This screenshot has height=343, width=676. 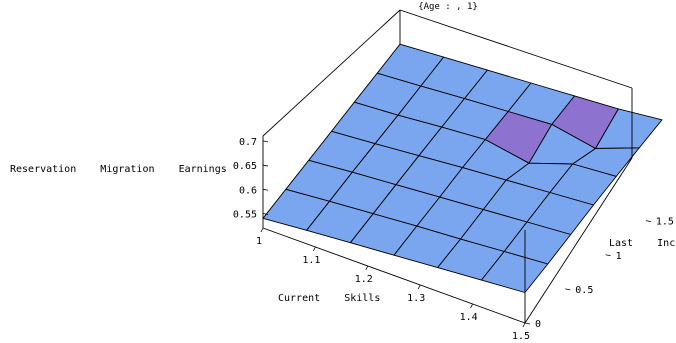 What do you see at coordinates (259, 241) in the screenshot?
I see `x-tick-label: 1` at bounding box center [259, 241].